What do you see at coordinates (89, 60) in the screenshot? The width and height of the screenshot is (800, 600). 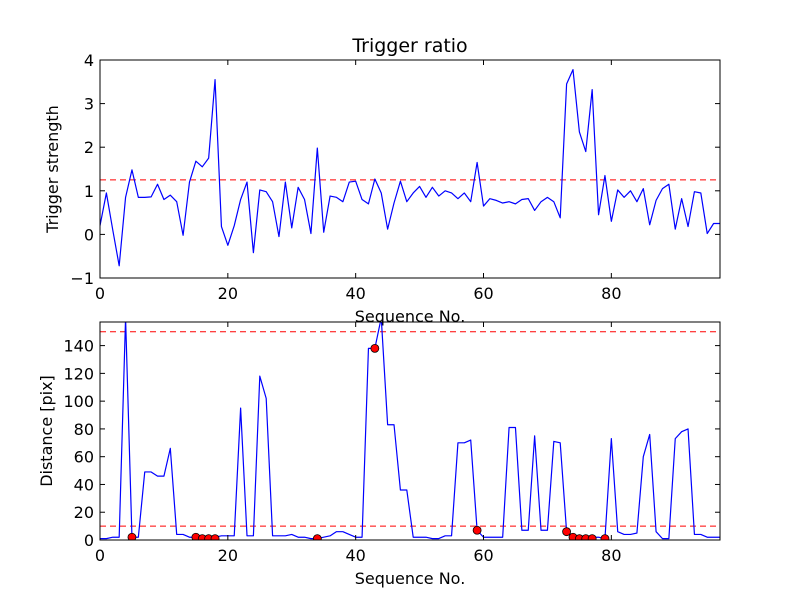 I see `y-tick-label: 4` at bounding box center [89, 60].